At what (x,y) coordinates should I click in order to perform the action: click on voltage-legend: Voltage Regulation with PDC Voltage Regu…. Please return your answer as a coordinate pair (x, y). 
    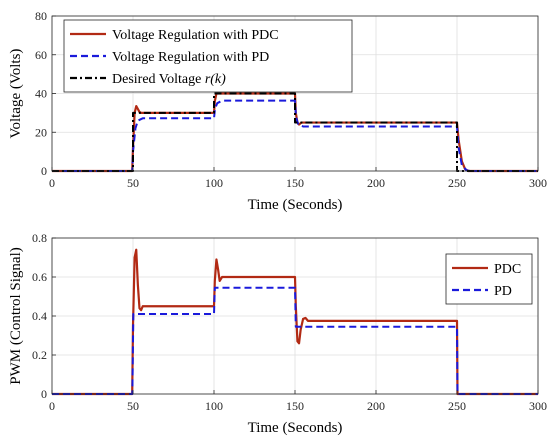
    Looking at the image, I should click on (208, 56).